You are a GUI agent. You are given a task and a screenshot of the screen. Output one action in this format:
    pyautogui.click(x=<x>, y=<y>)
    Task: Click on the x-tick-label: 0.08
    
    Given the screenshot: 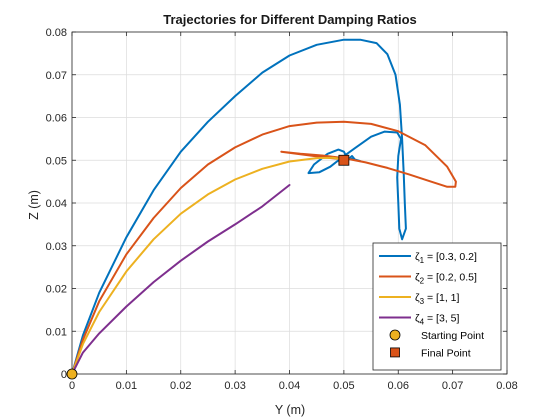 What is the action you would take?
    pyautogui.click(x=506, y=386)
    